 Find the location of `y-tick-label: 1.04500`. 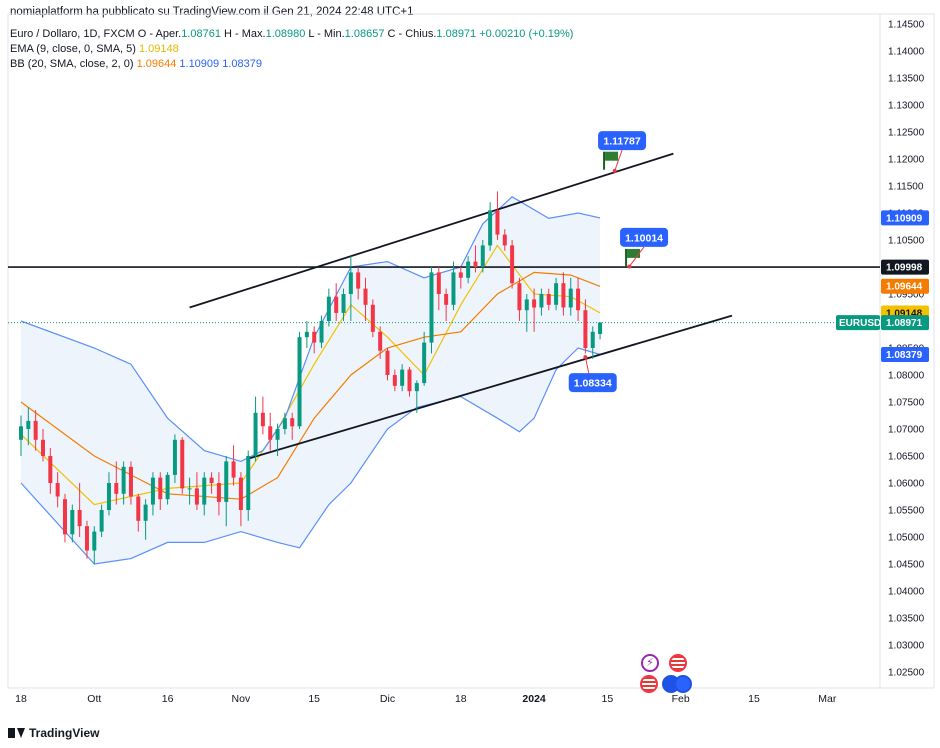

y-tick-label: 1.04500 is located at coordinates (906, 565).